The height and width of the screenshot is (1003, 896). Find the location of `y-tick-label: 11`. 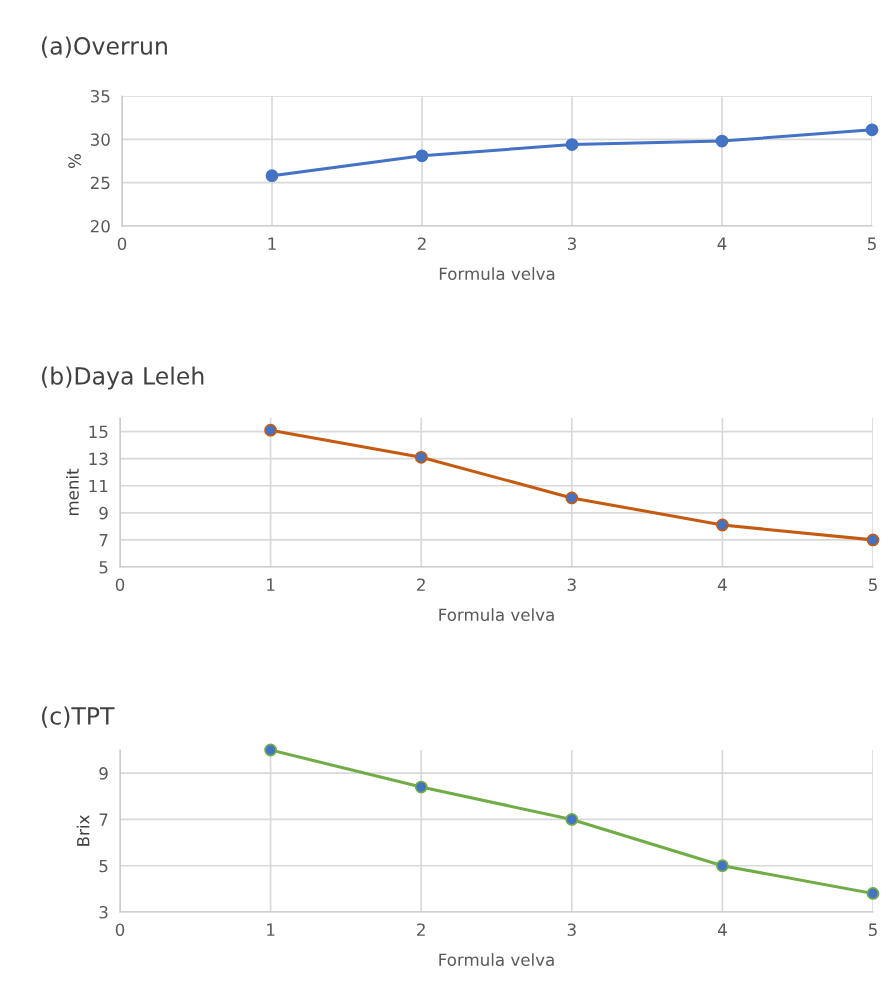

y-tick-label: 11 is located at coordinates (98, 486).